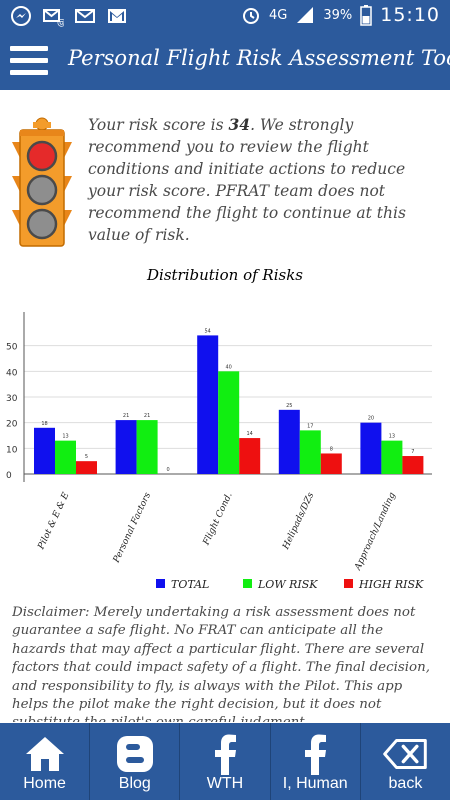 This screenshot has height=800, width=450. I want to click on home-icon, so click(45, 754).